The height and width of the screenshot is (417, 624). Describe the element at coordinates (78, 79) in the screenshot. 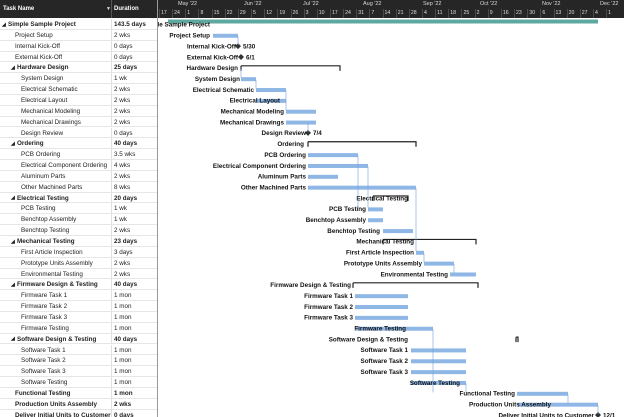

I see `task-row: System Design 1 wk` at that location.